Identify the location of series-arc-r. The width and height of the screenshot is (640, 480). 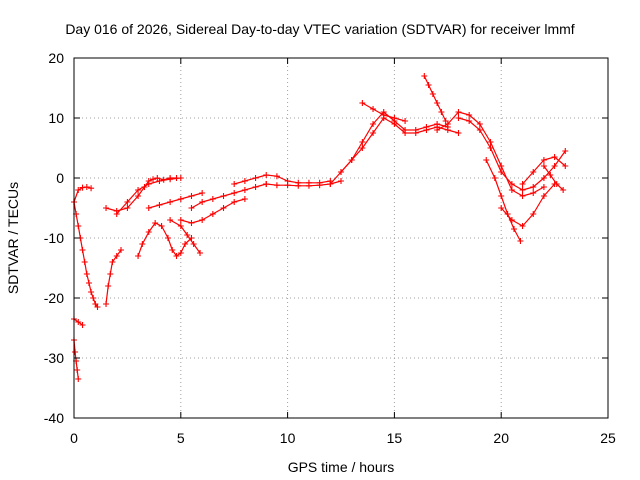
(435, 98).